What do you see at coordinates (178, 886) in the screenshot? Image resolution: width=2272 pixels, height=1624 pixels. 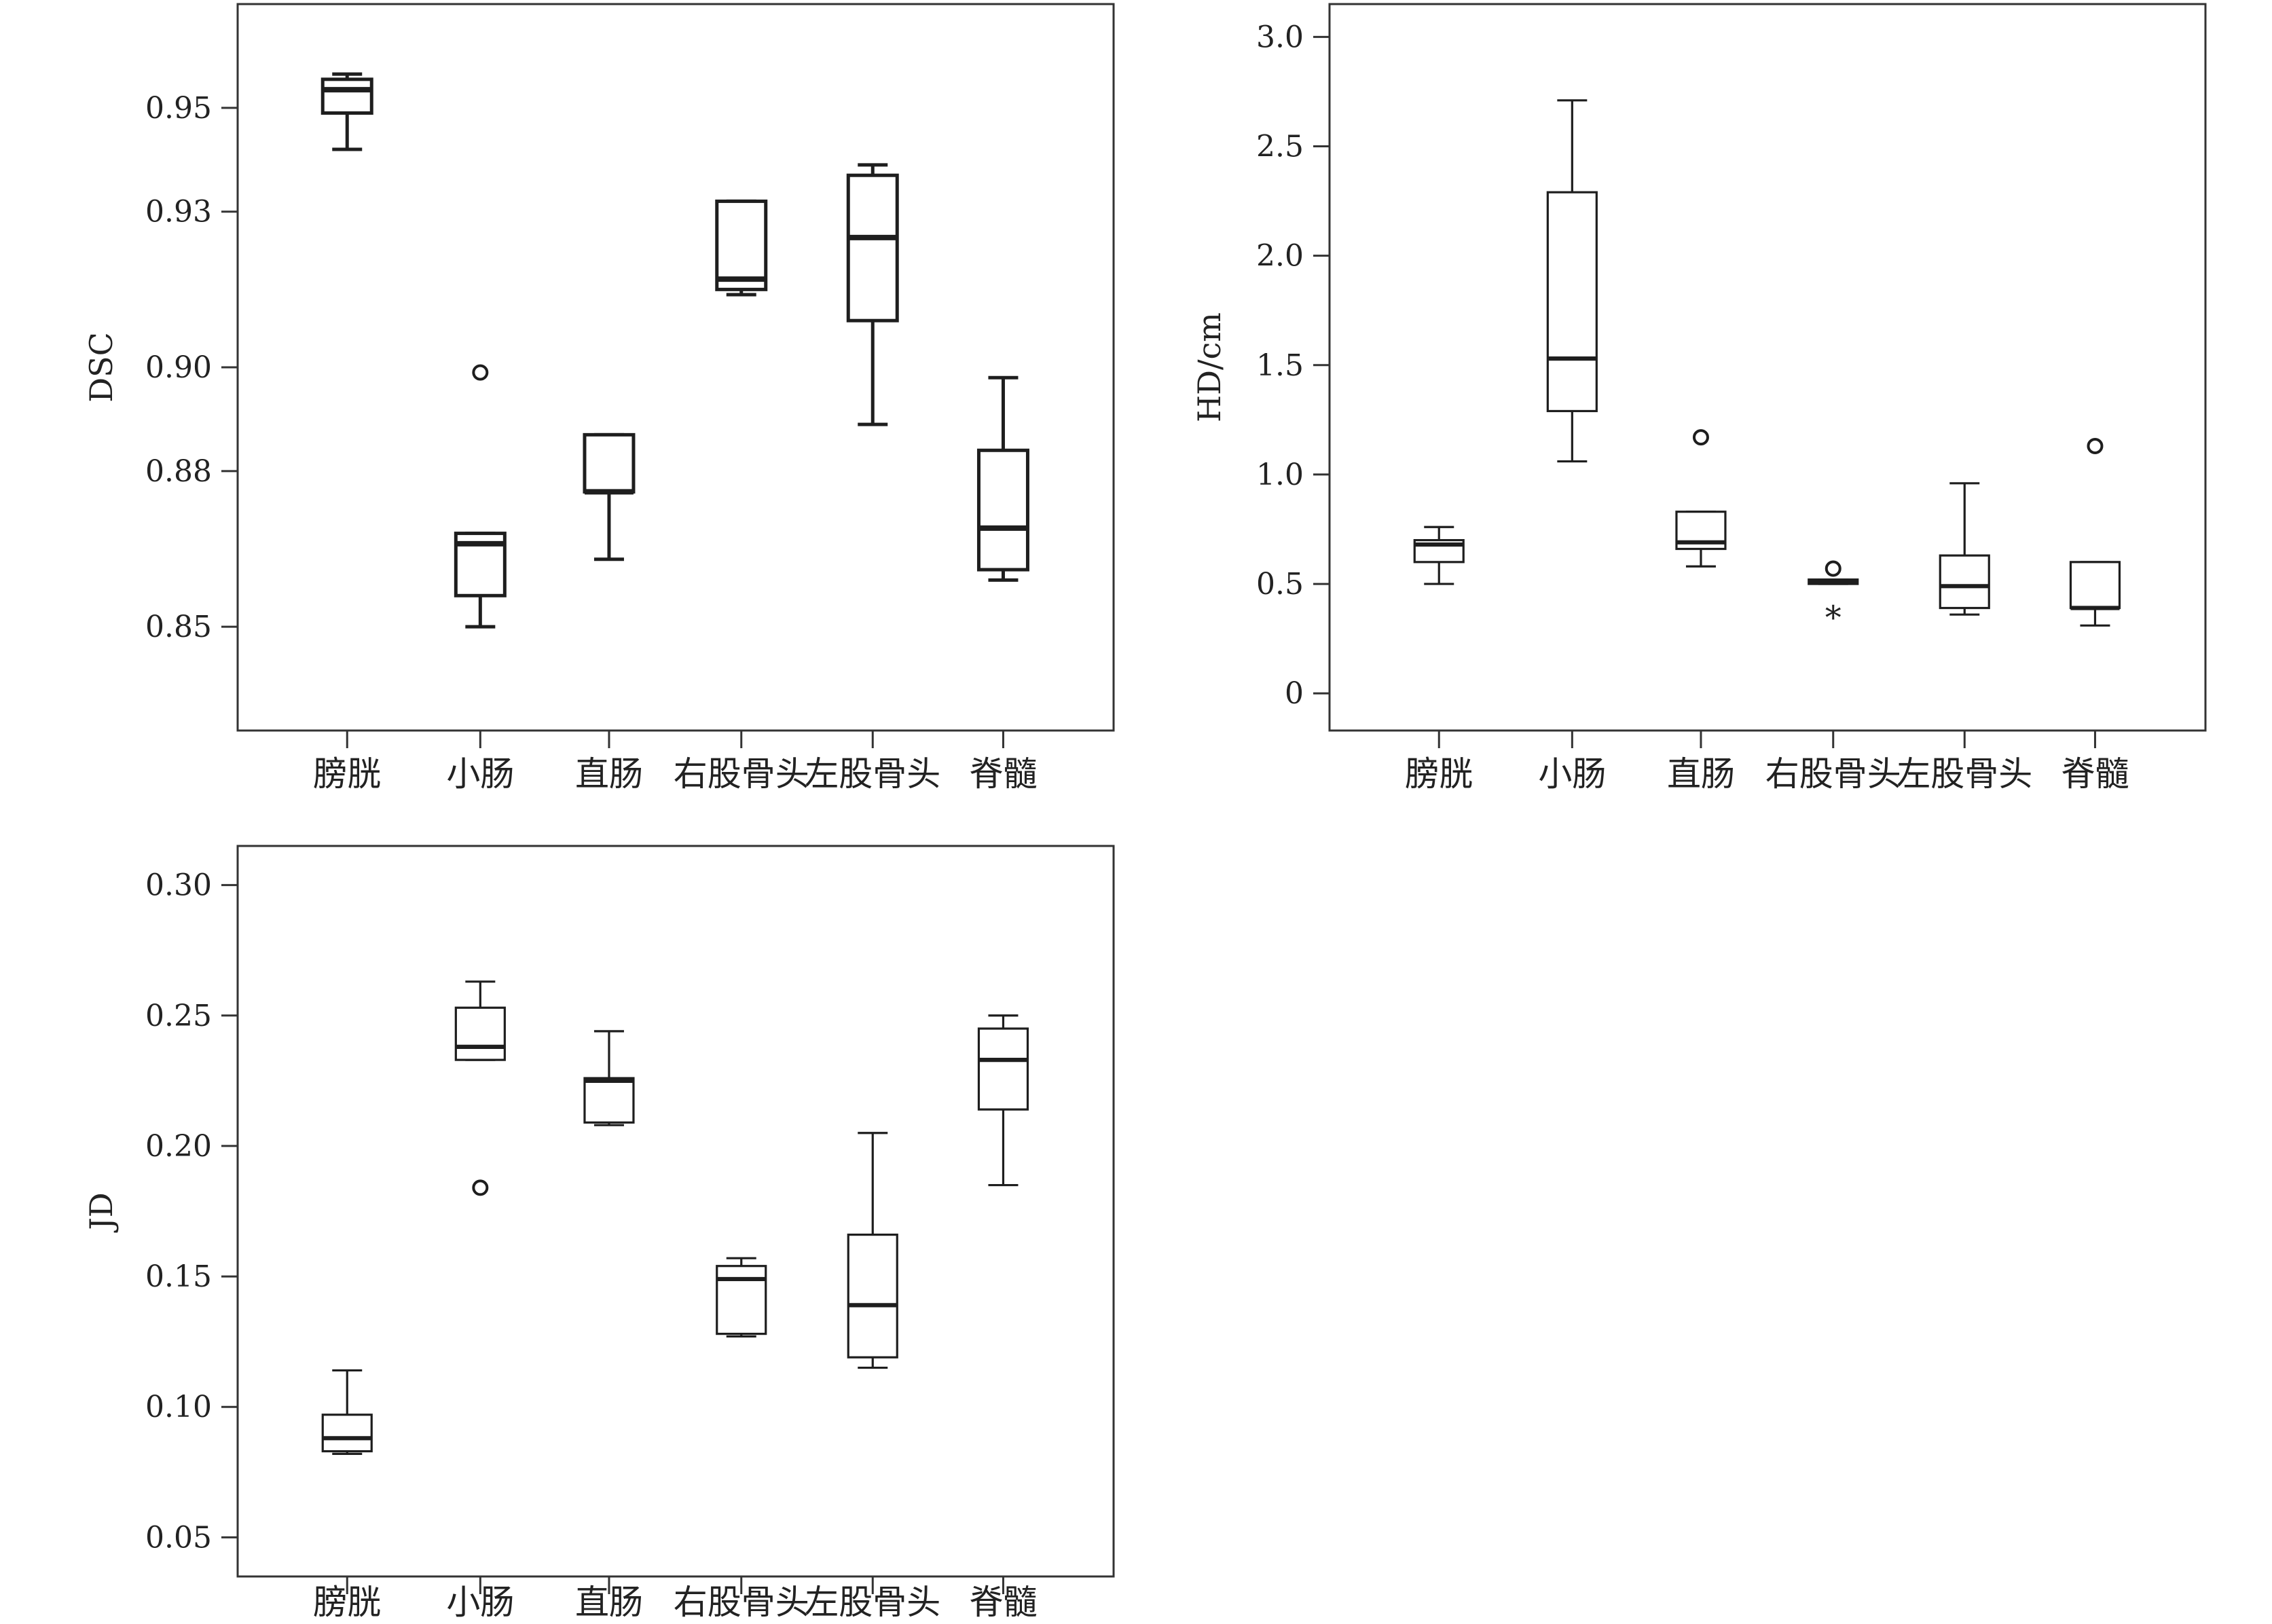 I see `jd-y-tick-label: 0.30` at bounding box center [178, 886].